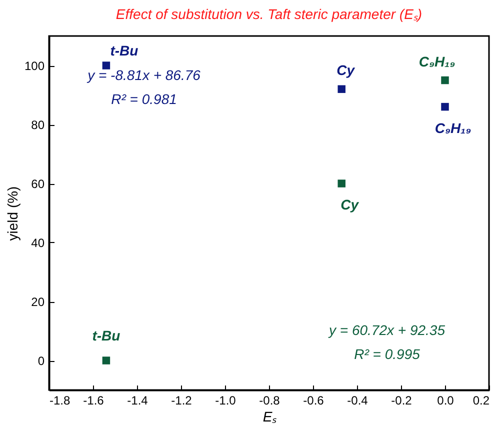 This screenshot has height=443, width=503. I want to click on y-tick-label: 0, so click(41, 361).